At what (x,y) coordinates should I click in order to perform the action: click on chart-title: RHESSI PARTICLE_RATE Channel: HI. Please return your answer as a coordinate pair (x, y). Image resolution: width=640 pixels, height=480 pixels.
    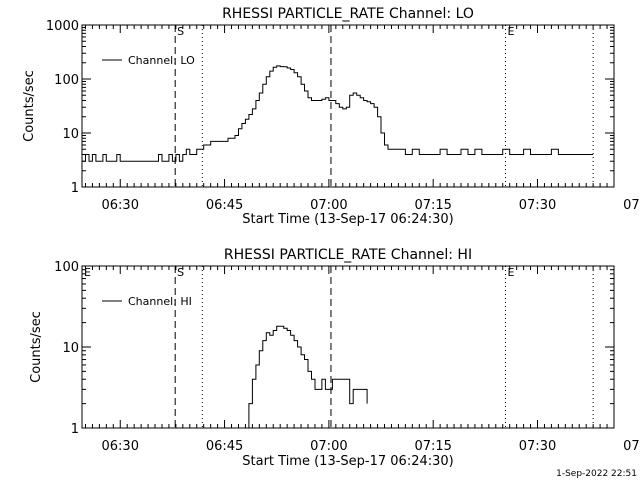
    Looking at the image, I should click on (348, 255).